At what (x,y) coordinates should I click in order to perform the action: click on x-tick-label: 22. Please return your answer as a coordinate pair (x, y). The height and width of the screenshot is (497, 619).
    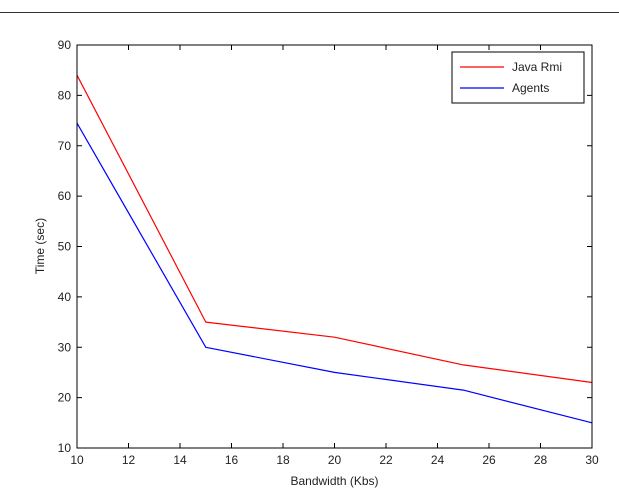
    Looking at the image, I should click on (386, 460).